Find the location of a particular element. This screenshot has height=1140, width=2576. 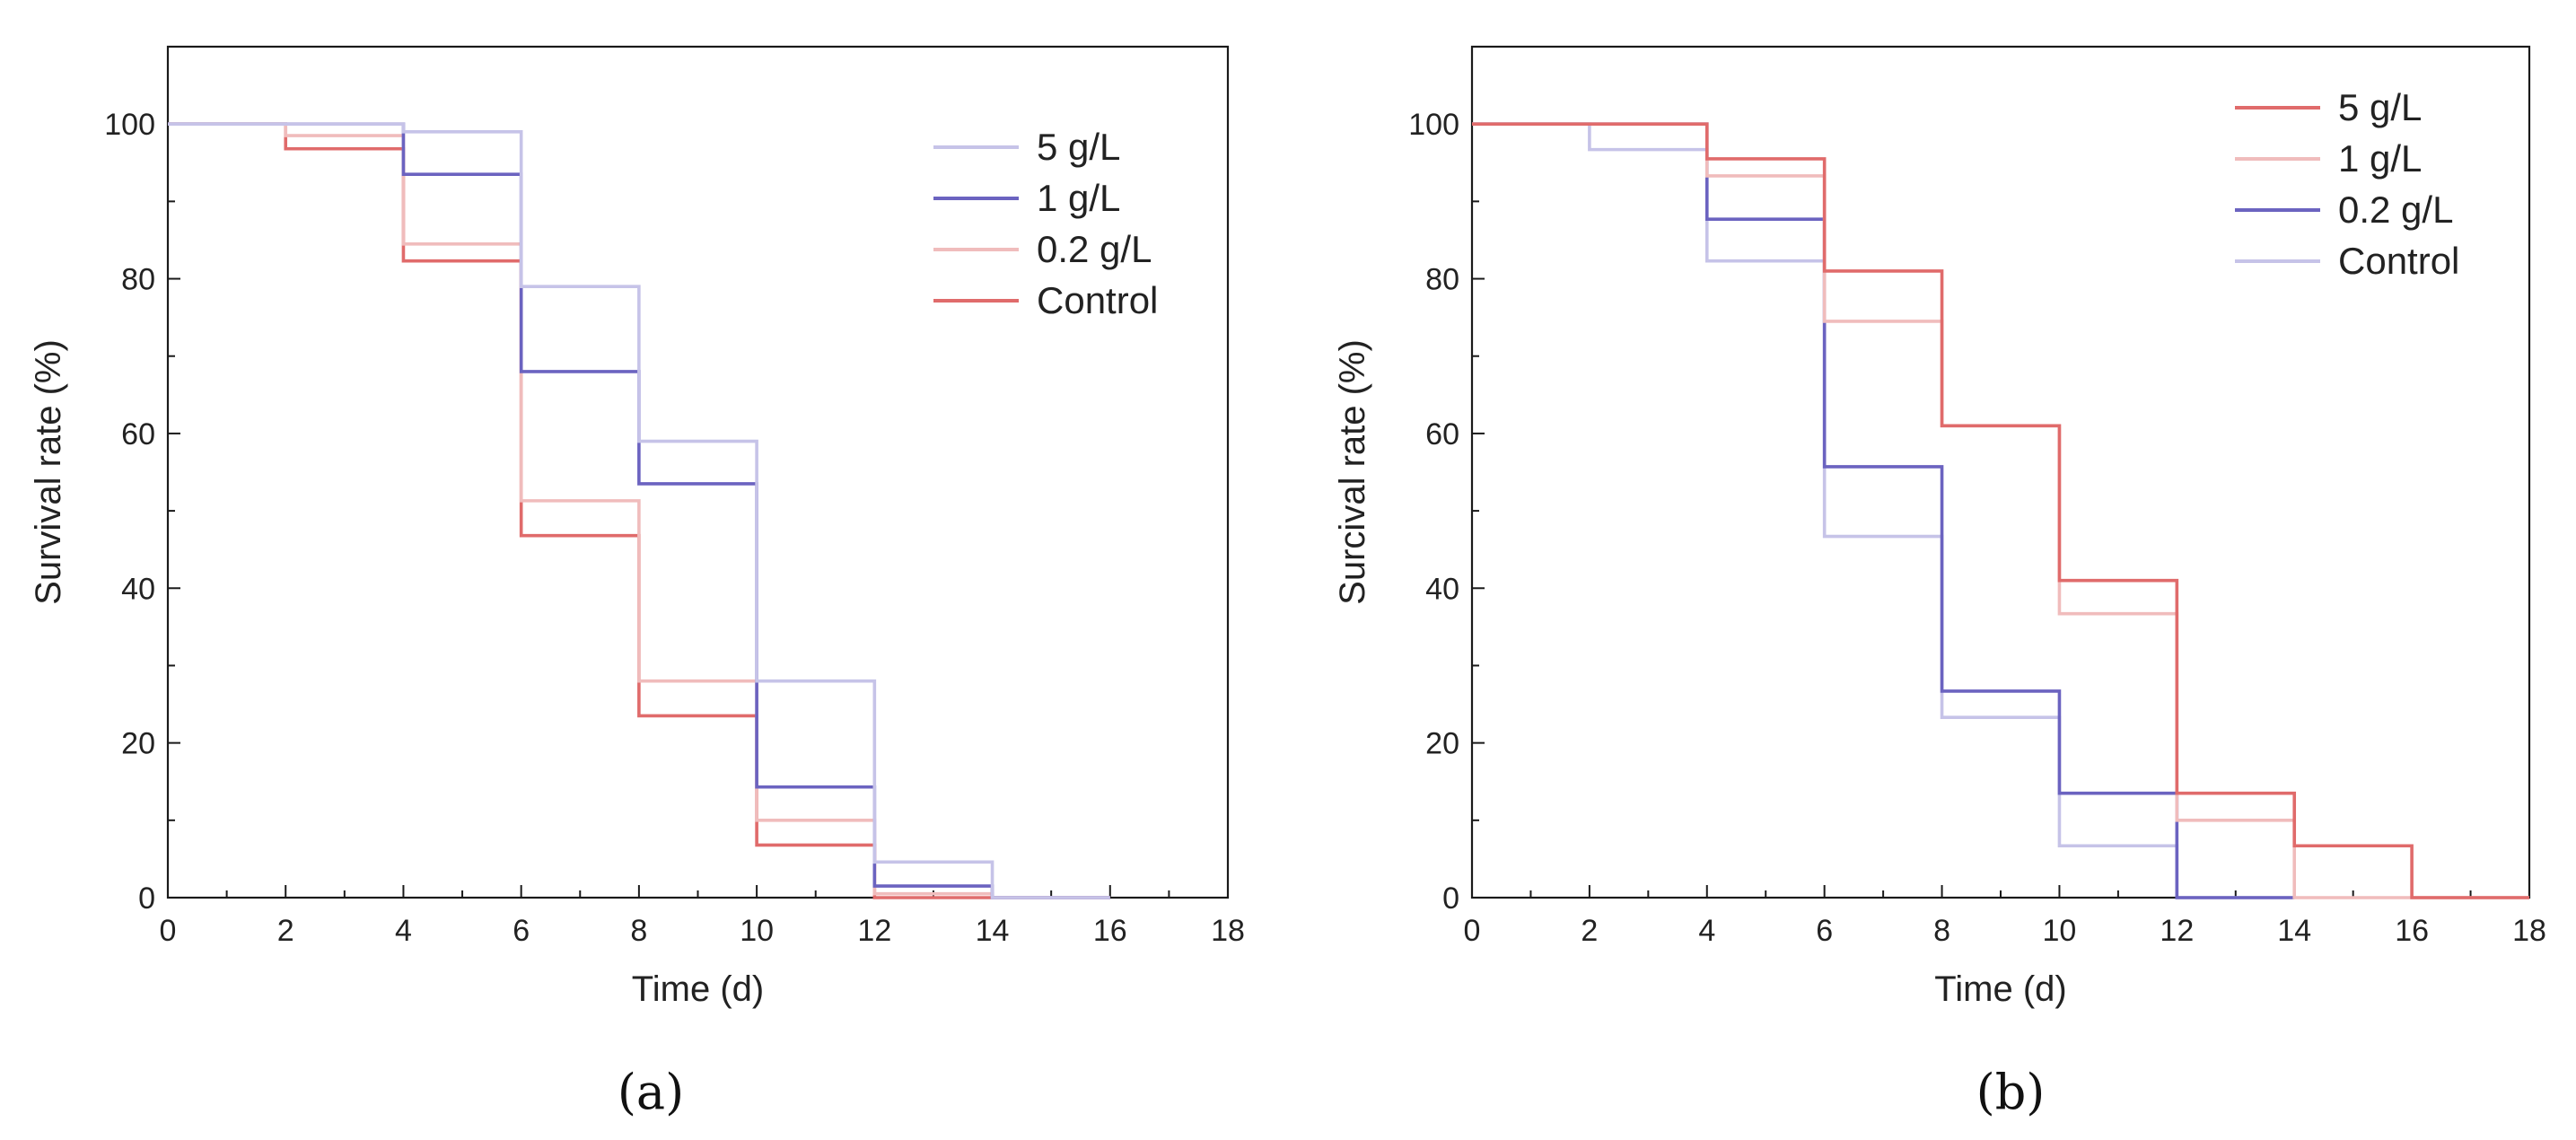

chart-0-x-tick-label: 12 is located at coordinates (874, 931).